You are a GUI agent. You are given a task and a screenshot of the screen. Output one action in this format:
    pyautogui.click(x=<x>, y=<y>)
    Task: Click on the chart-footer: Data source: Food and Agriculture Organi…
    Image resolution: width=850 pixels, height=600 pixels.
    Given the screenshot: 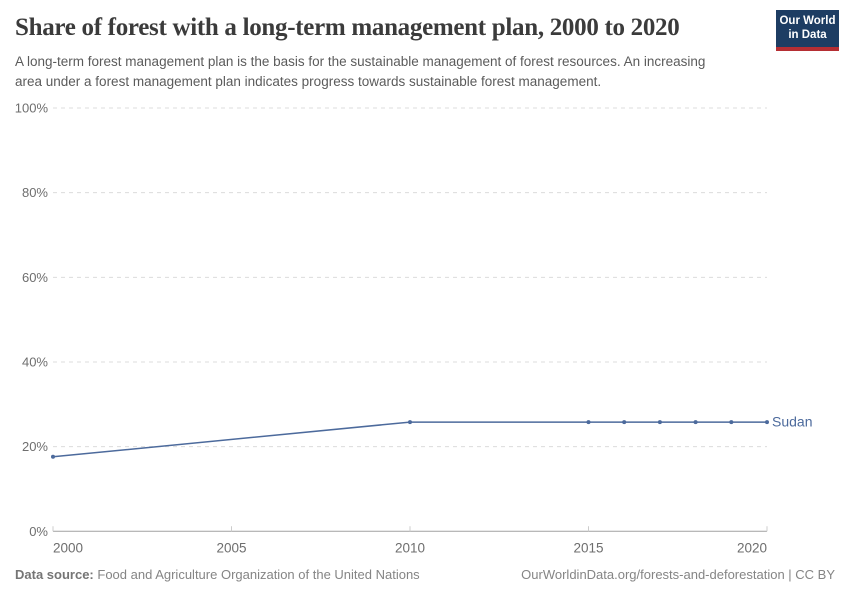 What is the action you would take?
    pyautogui.click(x=425, y=574)
    